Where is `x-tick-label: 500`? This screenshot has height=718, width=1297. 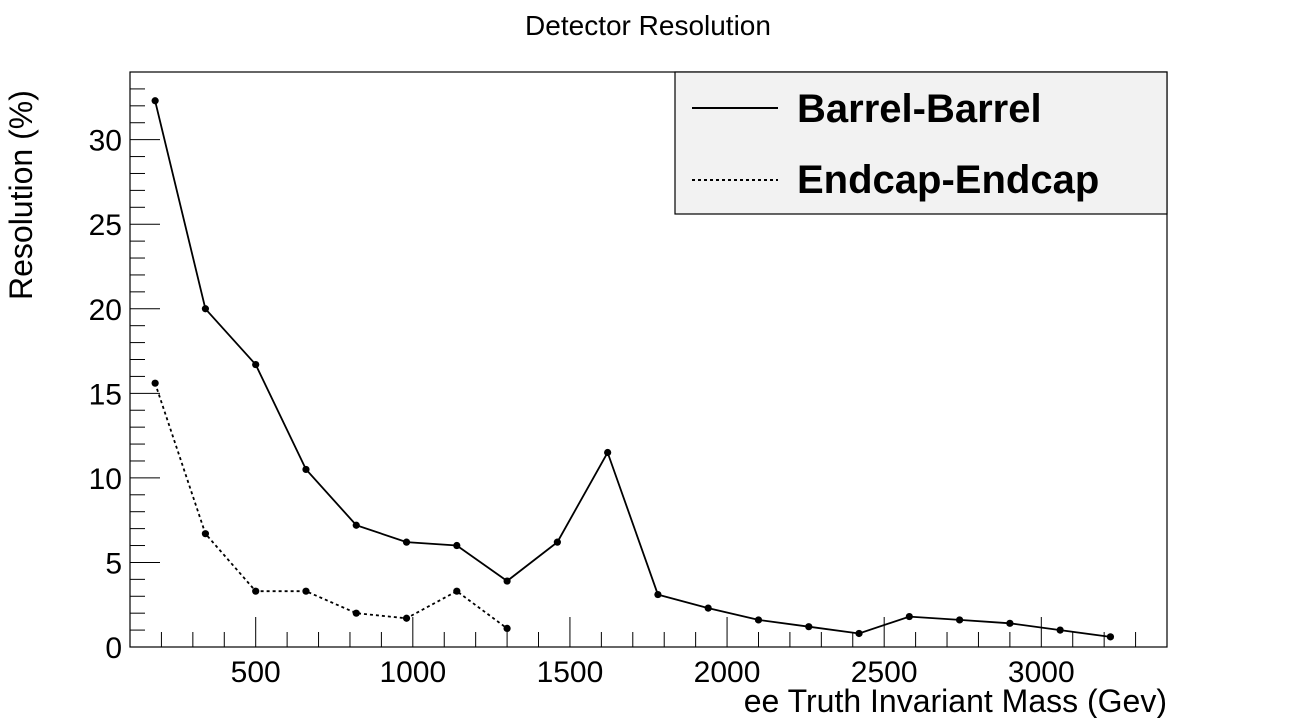 x-tick-label: 500 is located at coordinates (256, 672).